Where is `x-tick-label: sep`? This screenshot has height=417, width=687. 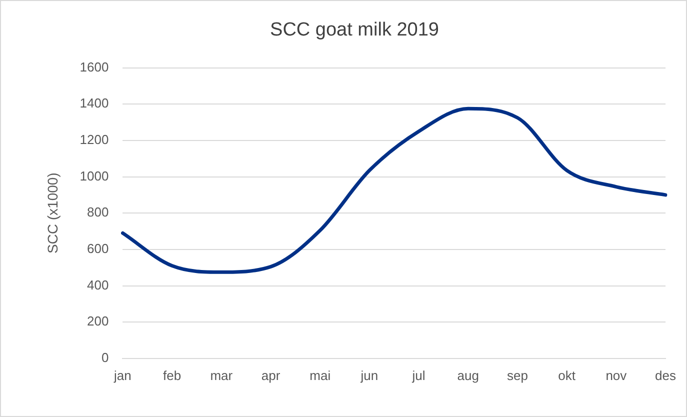 x-tick-label: sep is located at coordinates (517, 375).